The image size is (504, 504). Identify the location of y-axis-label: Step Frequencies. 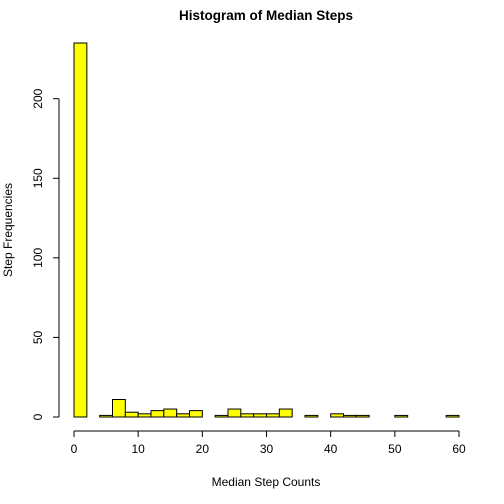
(8, 230).